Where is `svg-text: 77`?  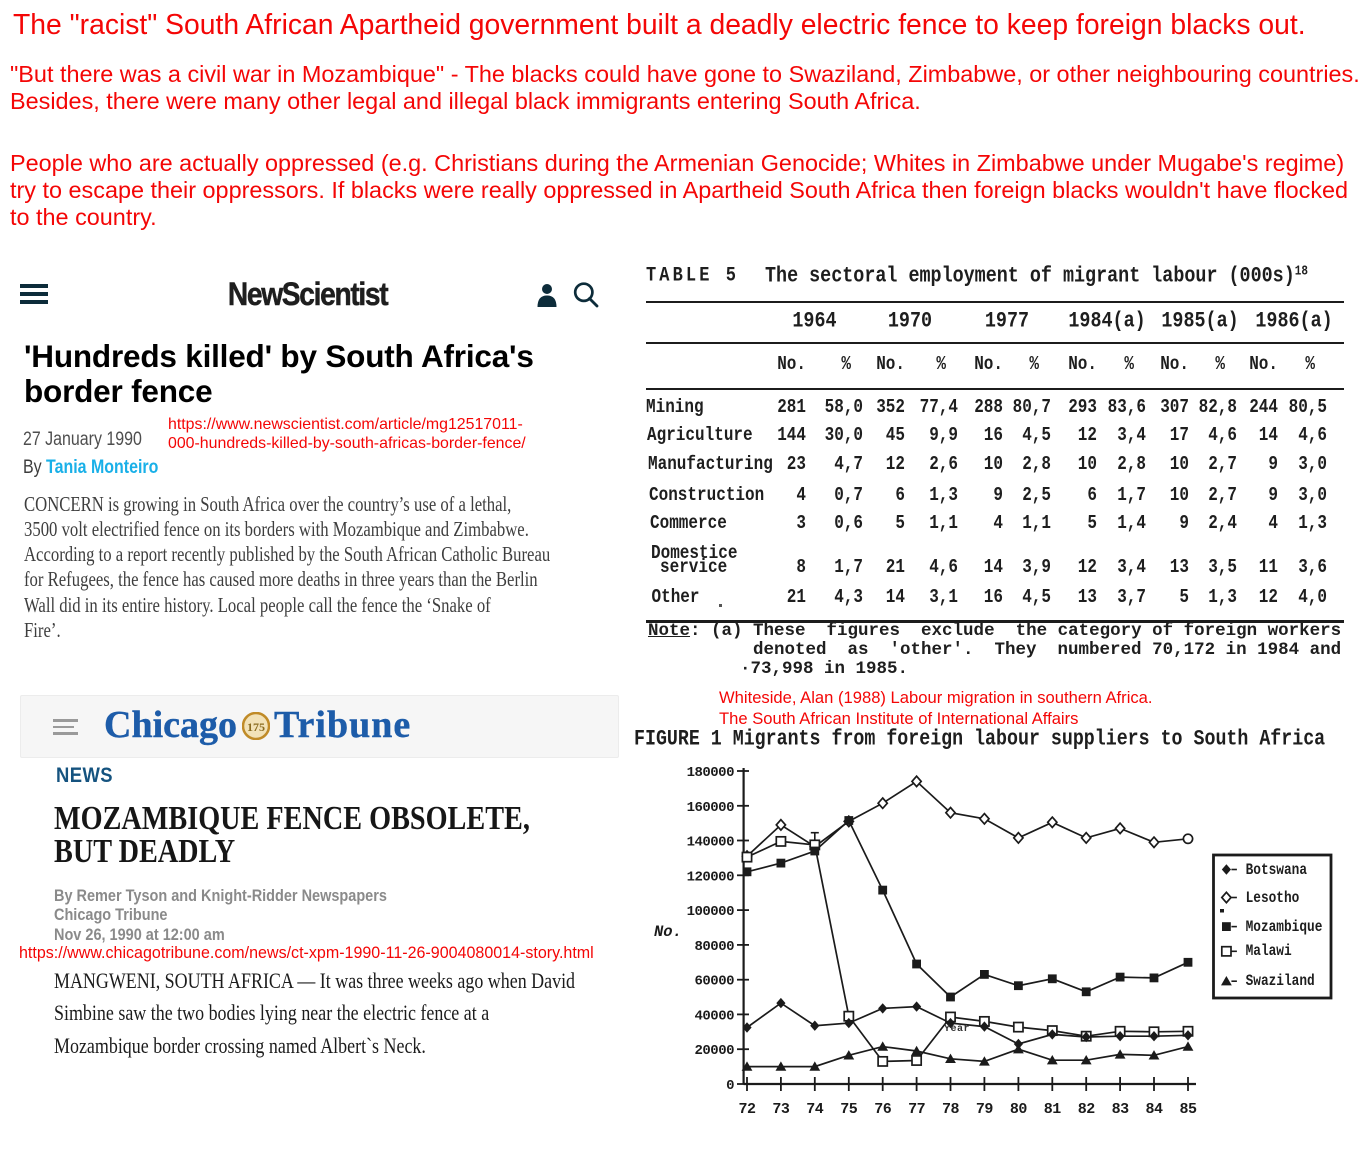
svg-text: 77 is located at coordinates (916, 1109).